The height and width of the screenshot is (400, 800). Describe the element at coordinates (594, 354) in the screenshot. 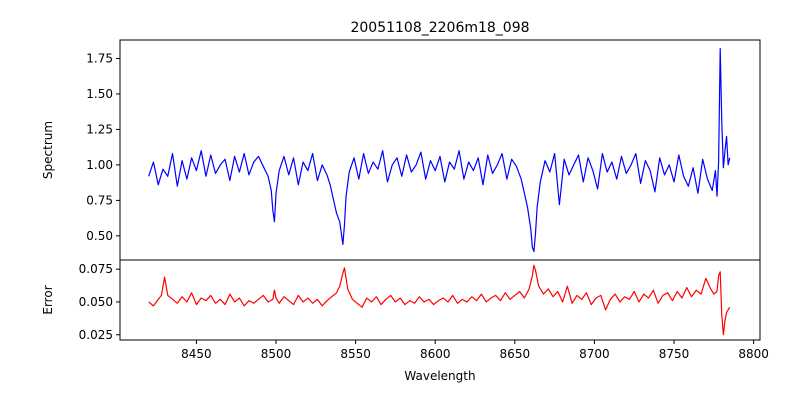

I see `x-tick-label: 8700` at that location.